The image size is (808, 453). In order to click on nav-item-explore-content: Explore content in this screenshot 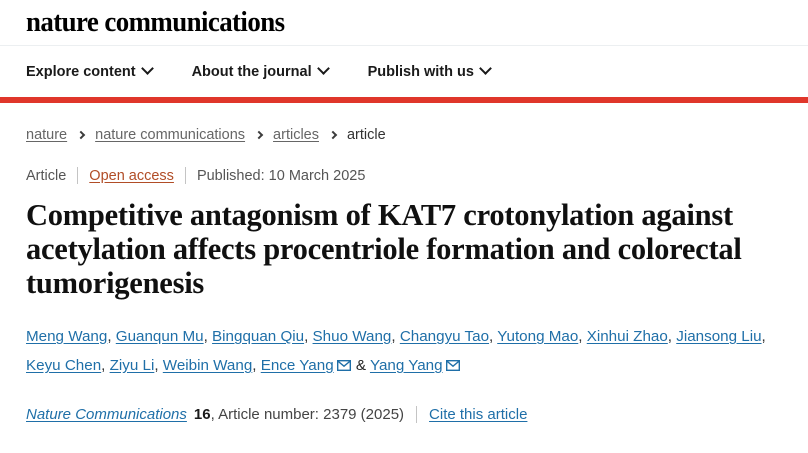, I will do `click(90, 71)`.